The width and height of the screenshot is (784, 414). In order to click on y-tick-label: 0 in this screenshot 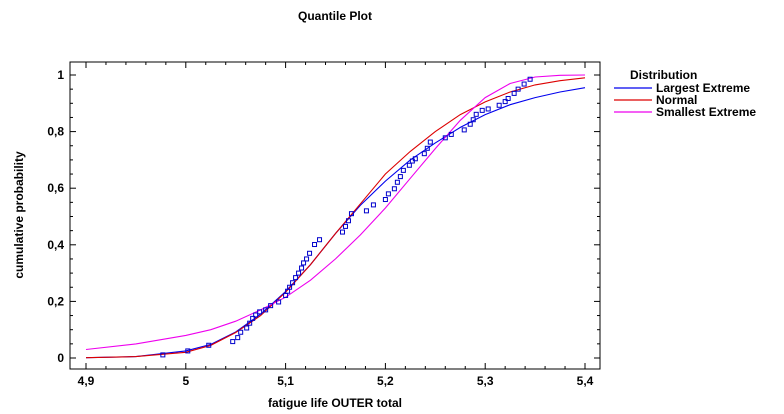, I will do `click(60, 358)`.